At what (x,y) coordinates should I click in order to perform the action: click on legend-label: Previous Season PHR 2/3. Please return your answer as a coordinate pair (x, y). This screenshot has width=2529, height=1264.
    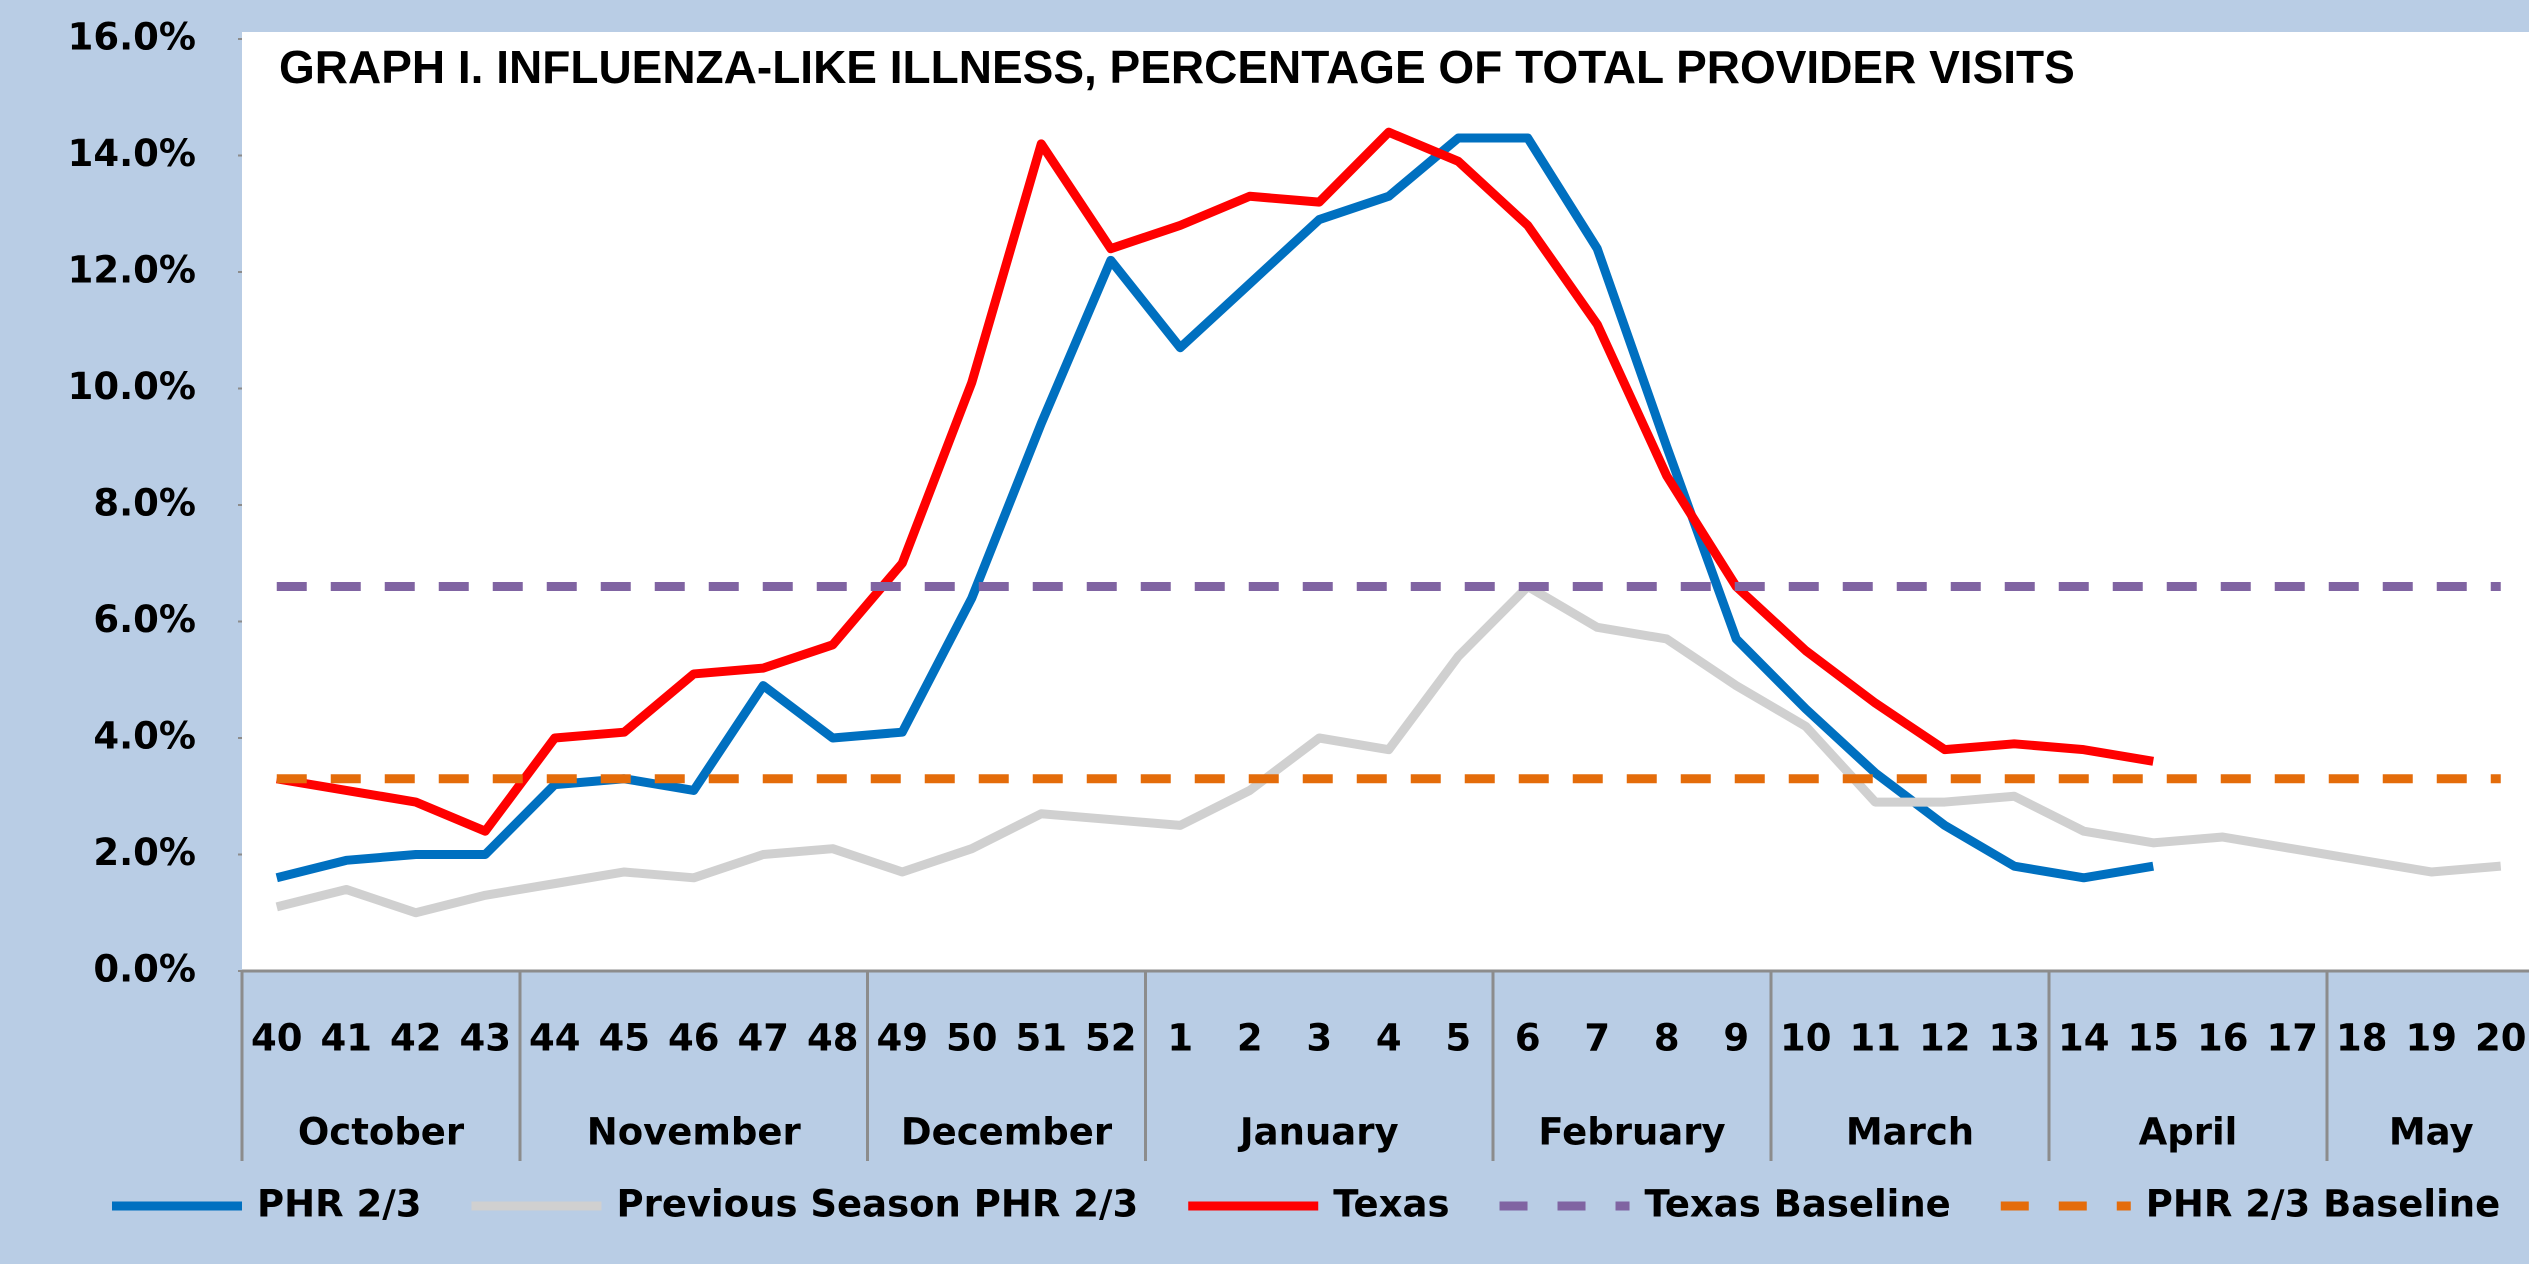
    Looking at the image, I should click on (877, 1204).